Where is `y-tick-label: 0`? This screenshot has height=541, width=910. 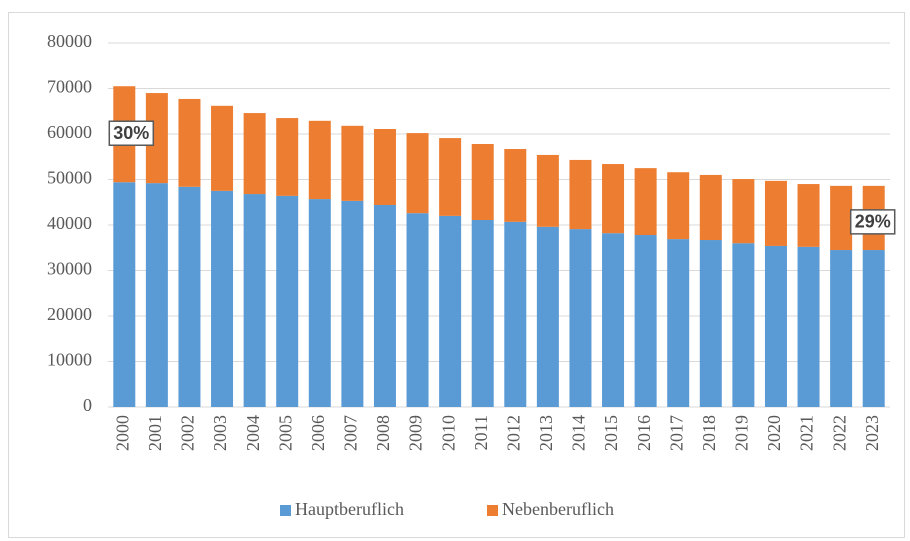 y-tick-label: 0 is located at coordinates (87, 405).